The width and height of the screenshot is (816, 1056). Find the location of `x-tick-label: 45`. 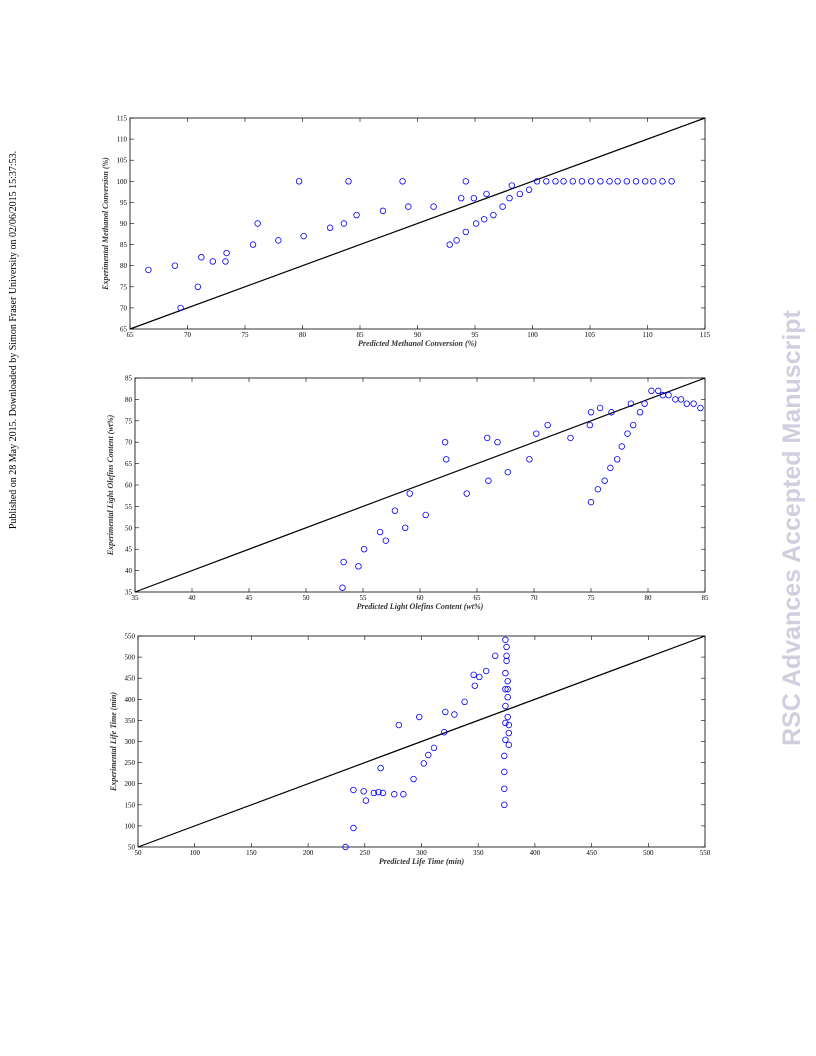

x-tick-label: 45 is located at coordinates (250, 598).